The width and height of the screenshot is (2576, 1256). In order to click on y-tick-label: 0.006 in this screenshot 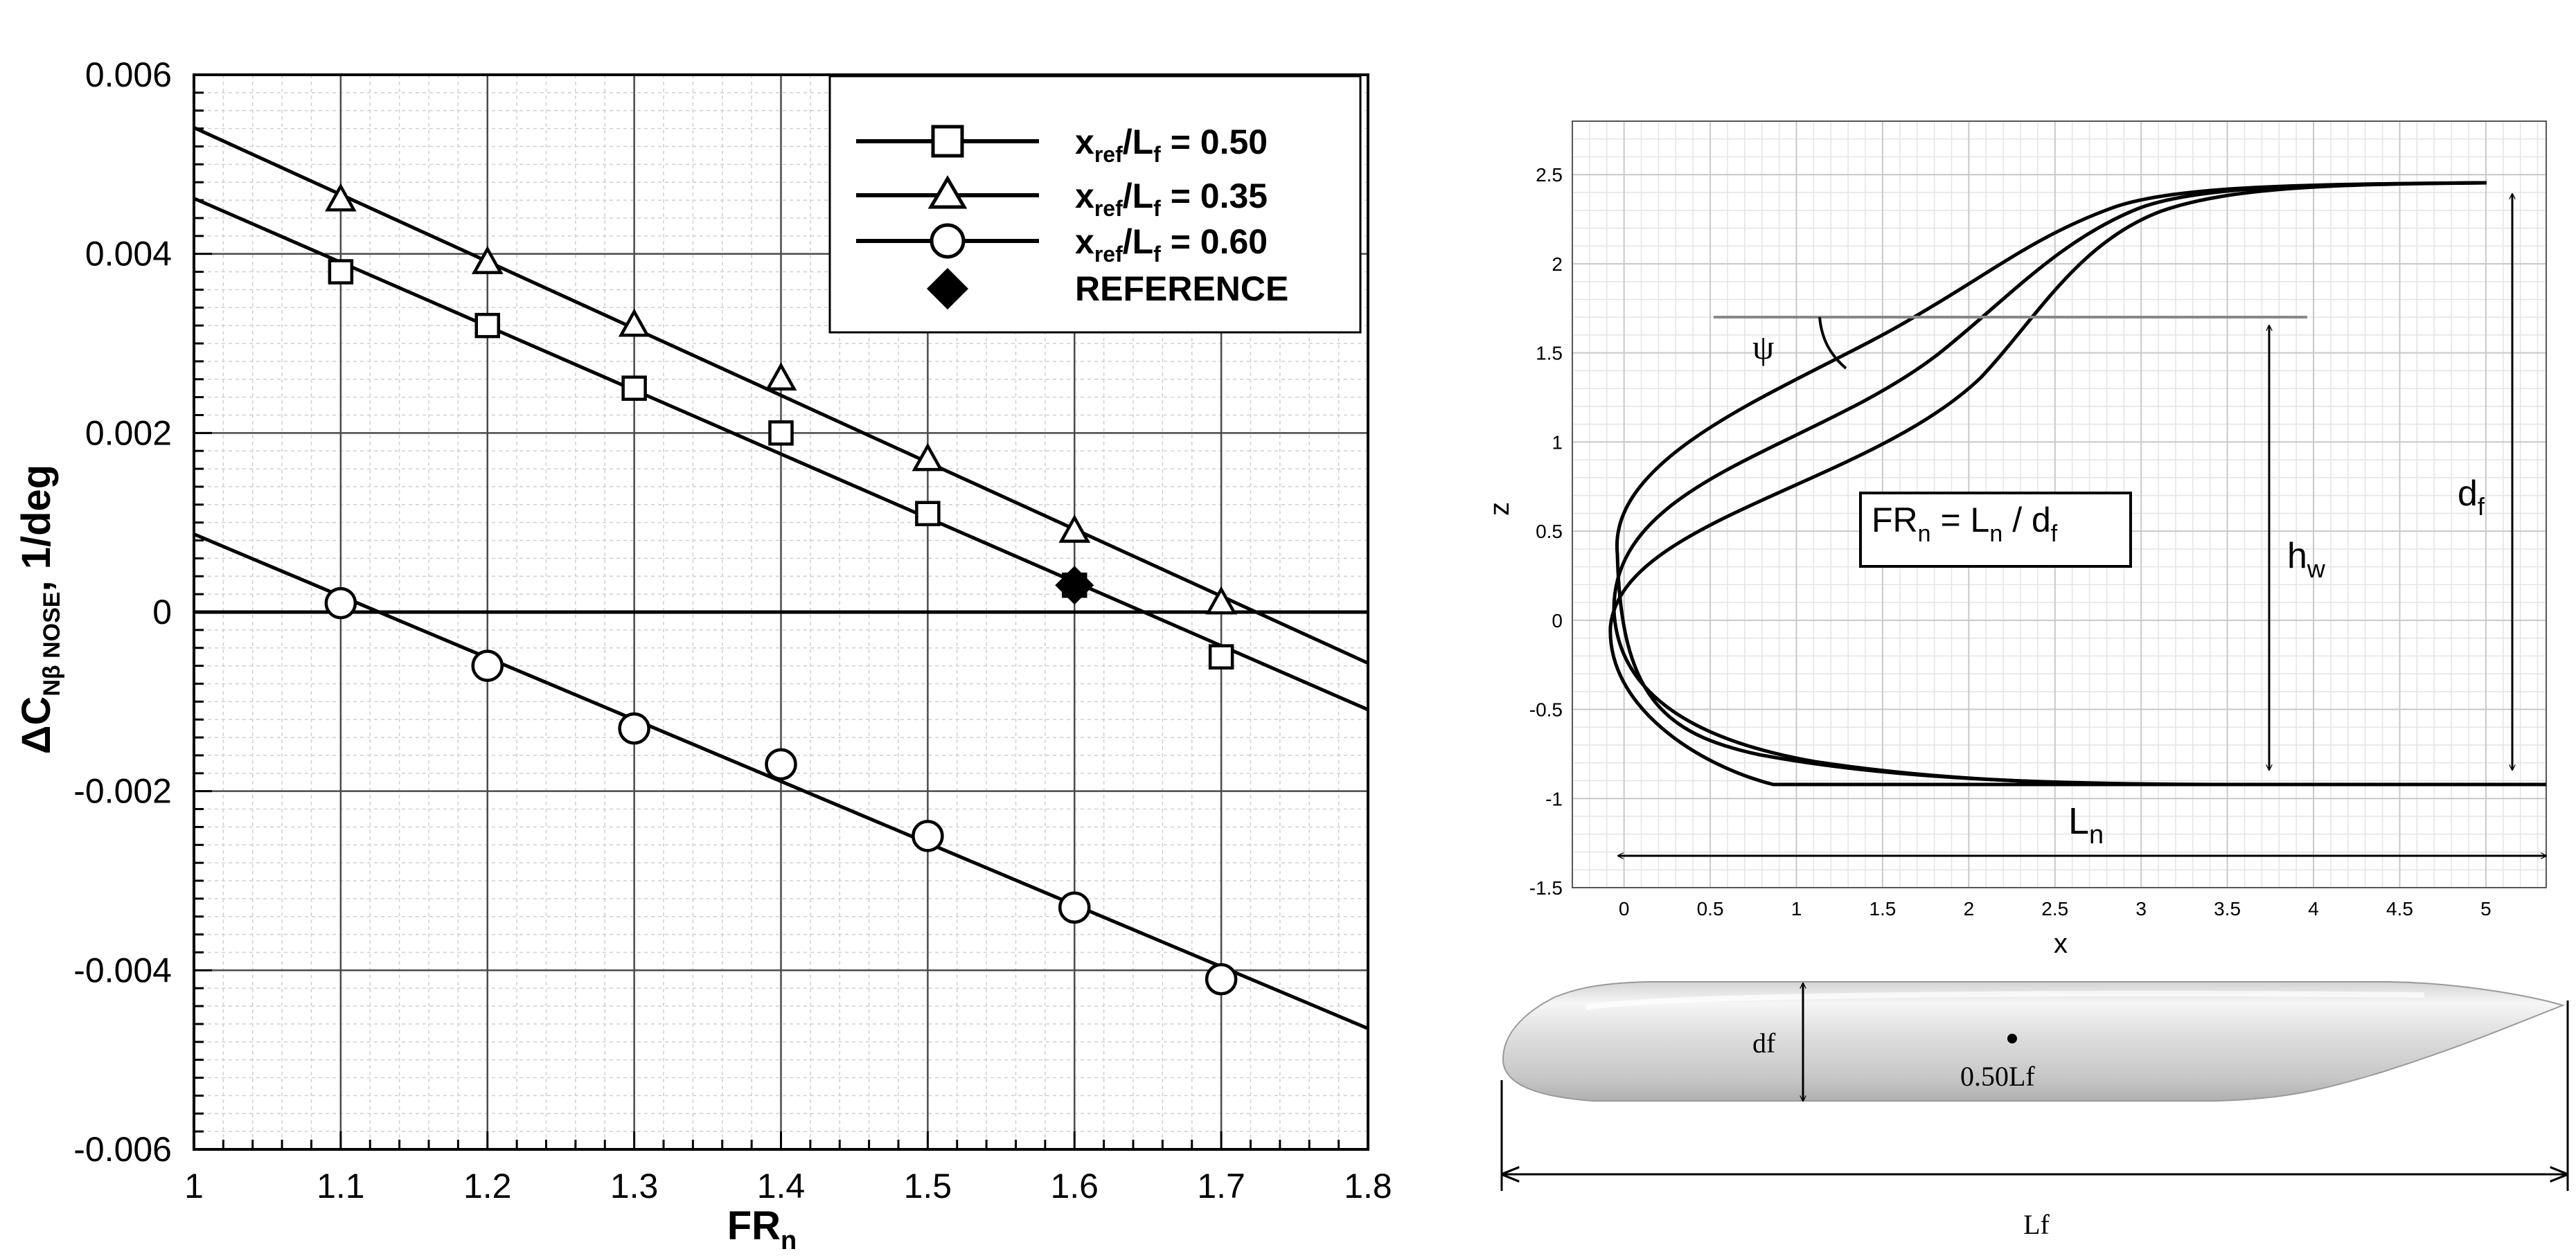, I will do `click(128, 74)`.